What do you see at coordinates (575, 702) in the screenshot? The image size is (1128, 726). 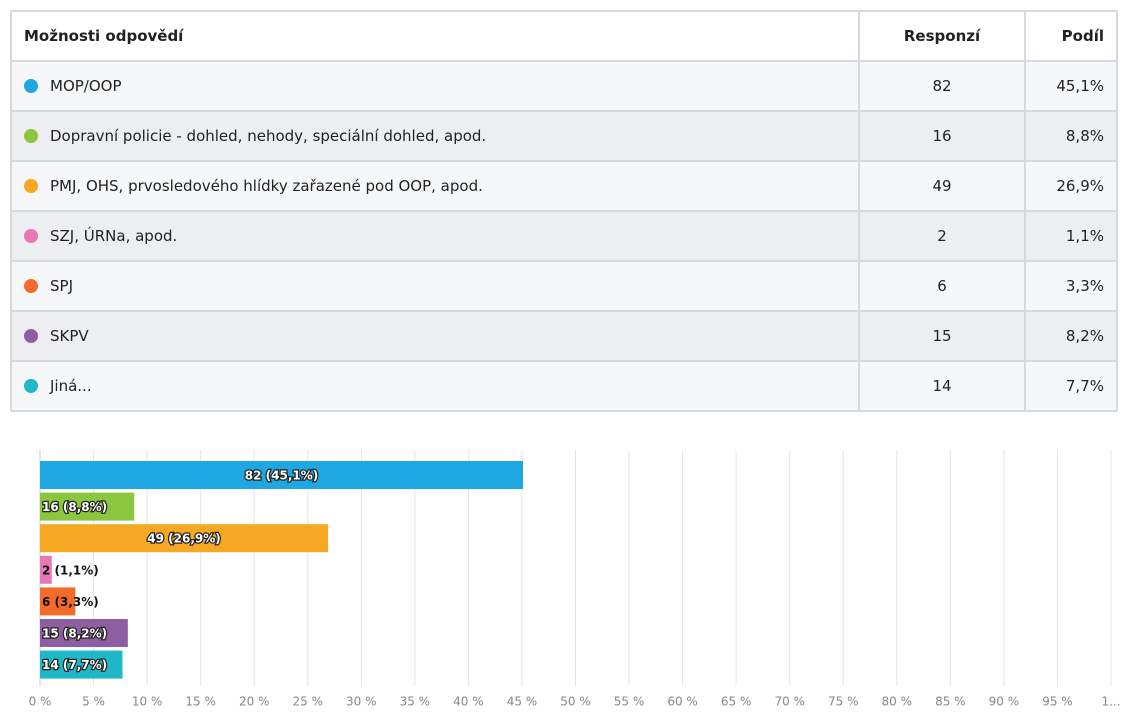 I see `x-tick-label: 50 %` at bounding box center [575, 702].